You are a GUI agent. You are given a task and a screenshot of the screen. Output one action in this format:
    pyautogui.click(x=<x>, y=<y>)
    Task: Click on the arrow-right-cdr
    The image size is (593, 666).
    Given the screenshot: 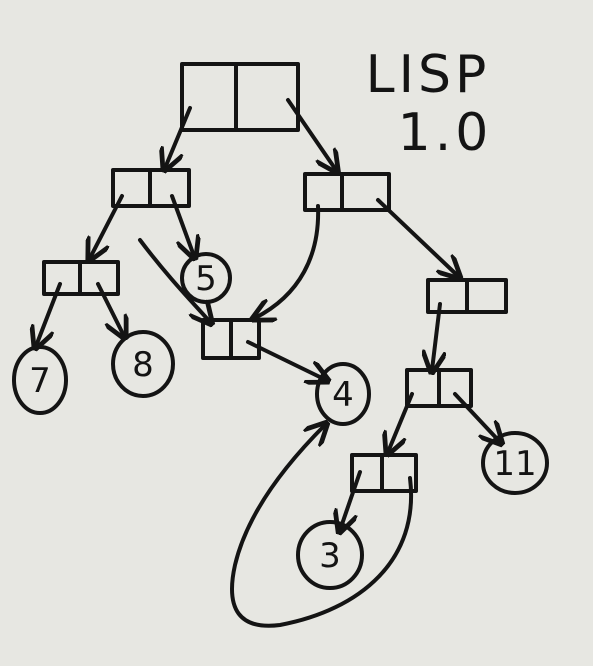 What is the action you would take?
    pyautogui.click(x=417, y=237)
    